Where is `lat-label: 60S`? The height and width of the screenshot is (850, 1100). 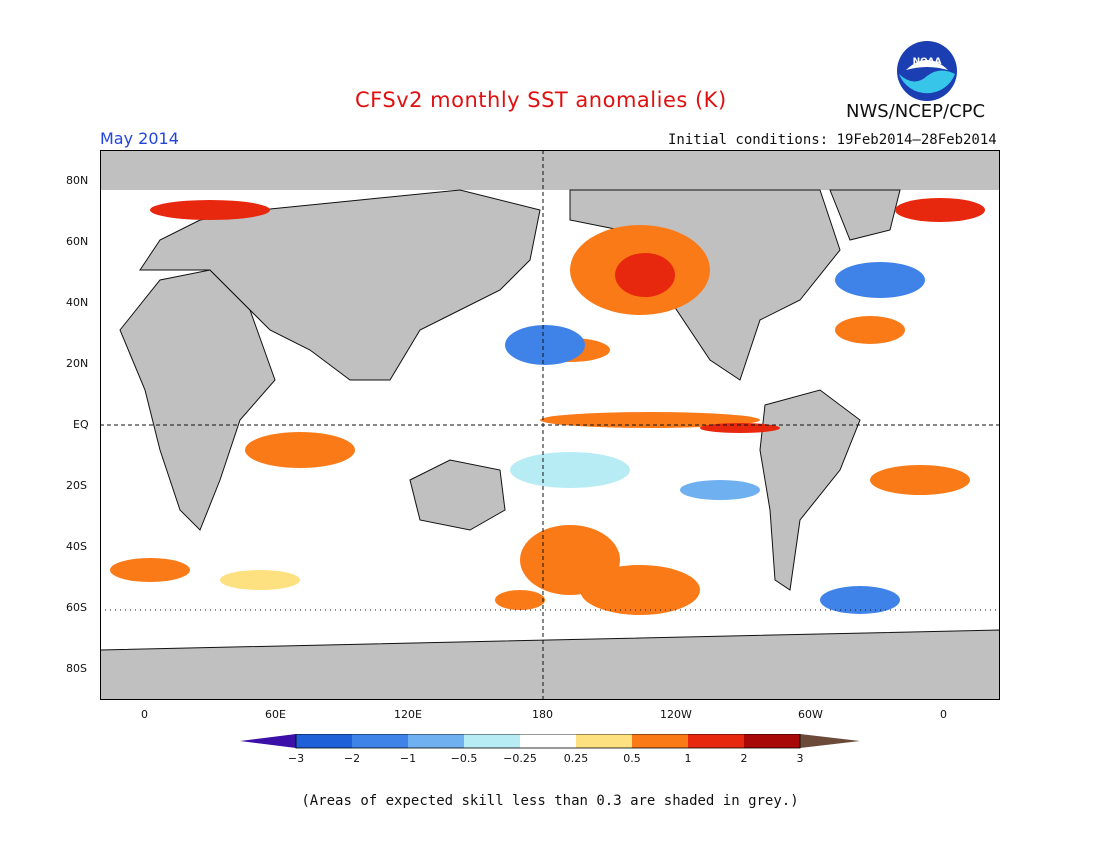 lat-label: 60S is located at coordinates (76, 607).